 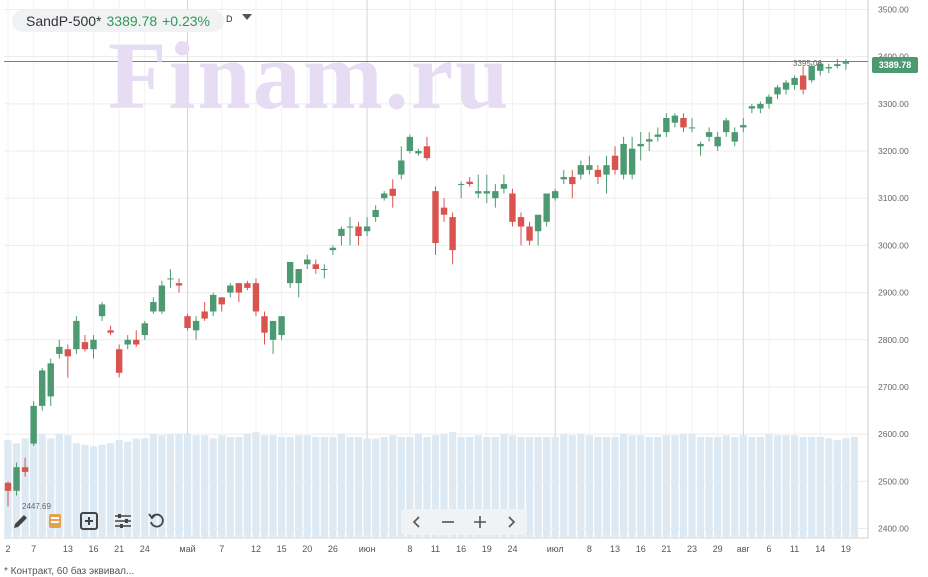 What do you see at coordinates (893, 387) in the screenshot?
I see `y-tick-label: 2700.00` at bounding box center [893, 387].